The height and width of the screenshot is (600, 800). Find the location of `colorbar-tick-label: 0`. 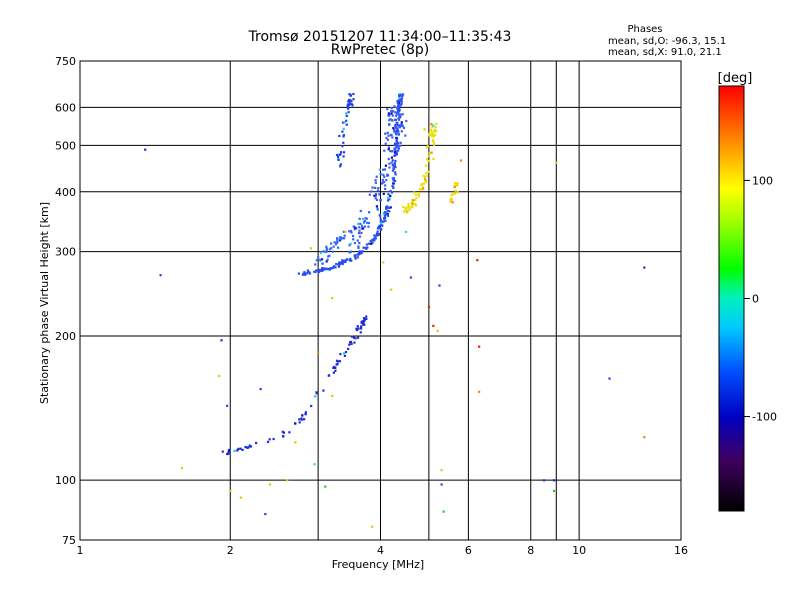

colorbar-tick-label: 0 is located at coordinates (755, 299).